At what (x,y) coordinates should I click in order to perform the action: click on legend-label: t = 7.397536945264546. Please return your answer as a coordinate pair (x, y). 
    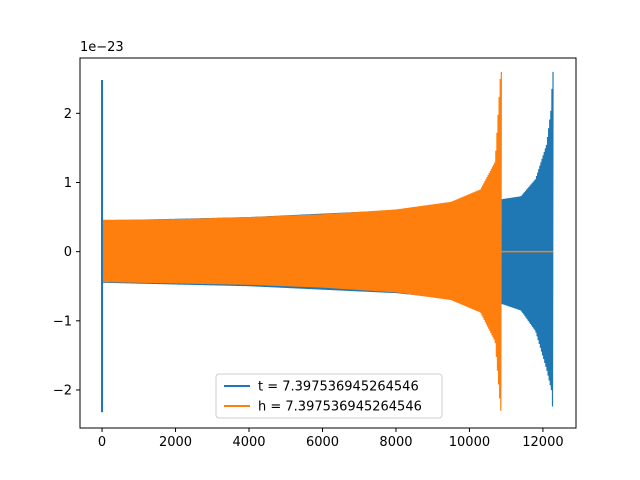
    Looking at the image, I should click on (338, 387).